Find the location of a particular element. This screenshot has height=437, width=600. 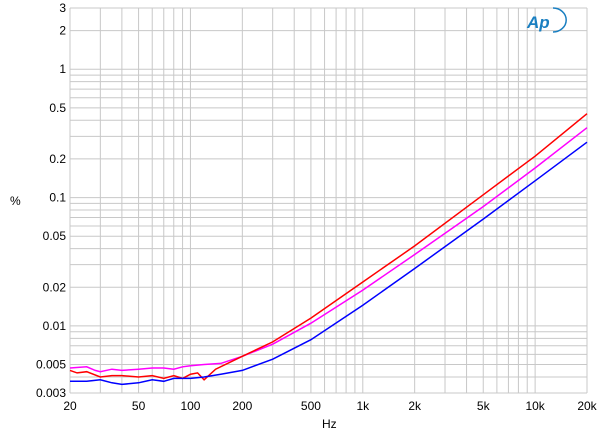

svg-text: Ap is located at coordinates (538, 22).